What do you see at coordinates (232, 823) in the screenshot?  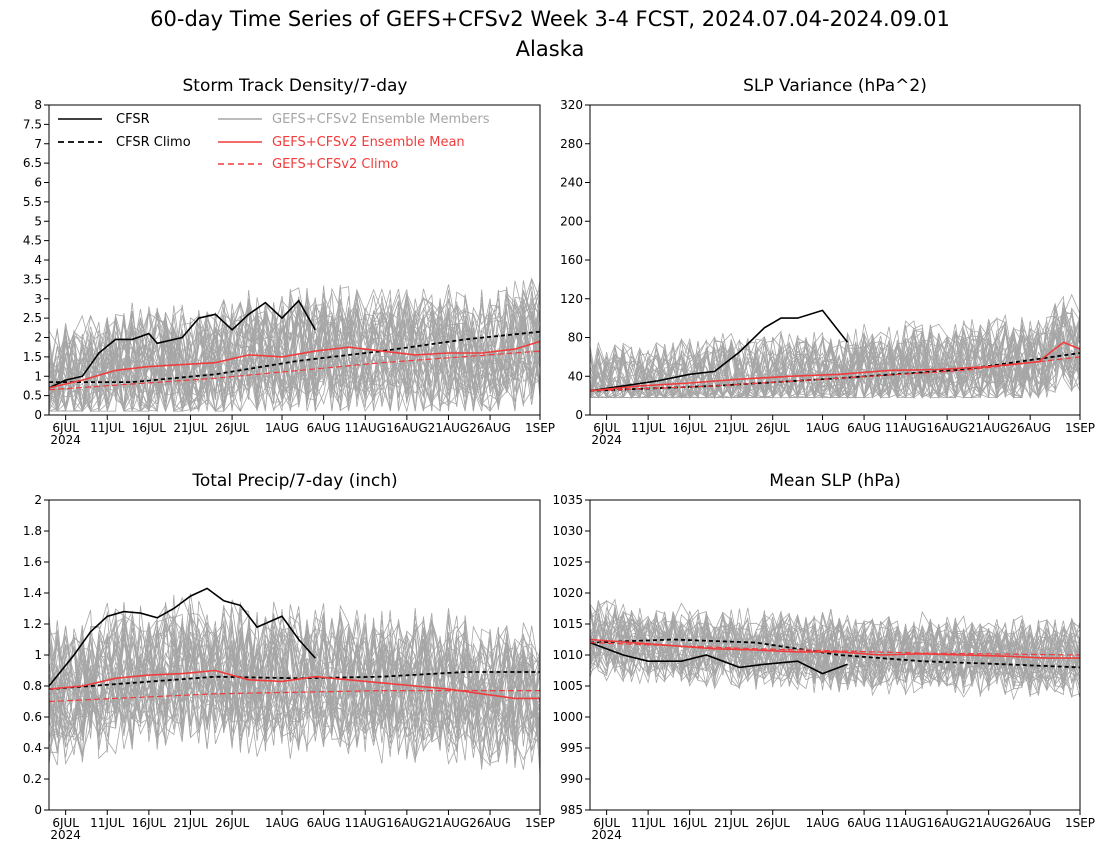 I see `x-tick-label: 26JUL` at bounding box center [232, 823].